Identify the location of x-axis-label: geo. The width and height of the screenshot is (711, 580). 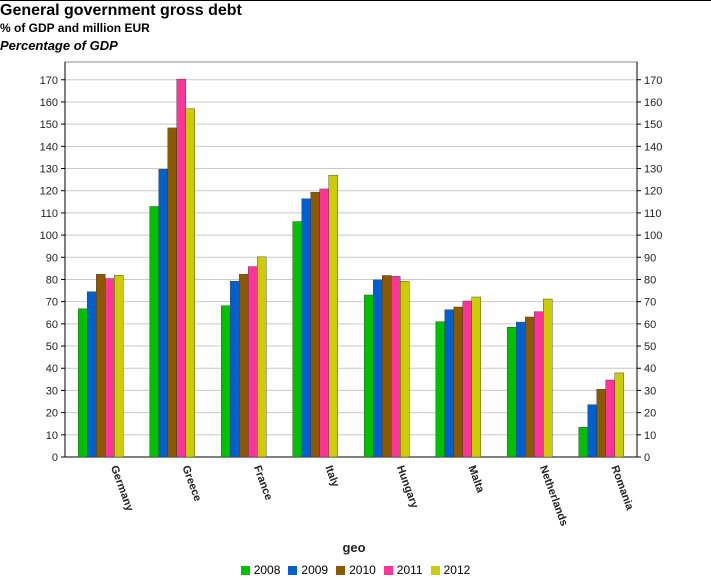
(353, 547).